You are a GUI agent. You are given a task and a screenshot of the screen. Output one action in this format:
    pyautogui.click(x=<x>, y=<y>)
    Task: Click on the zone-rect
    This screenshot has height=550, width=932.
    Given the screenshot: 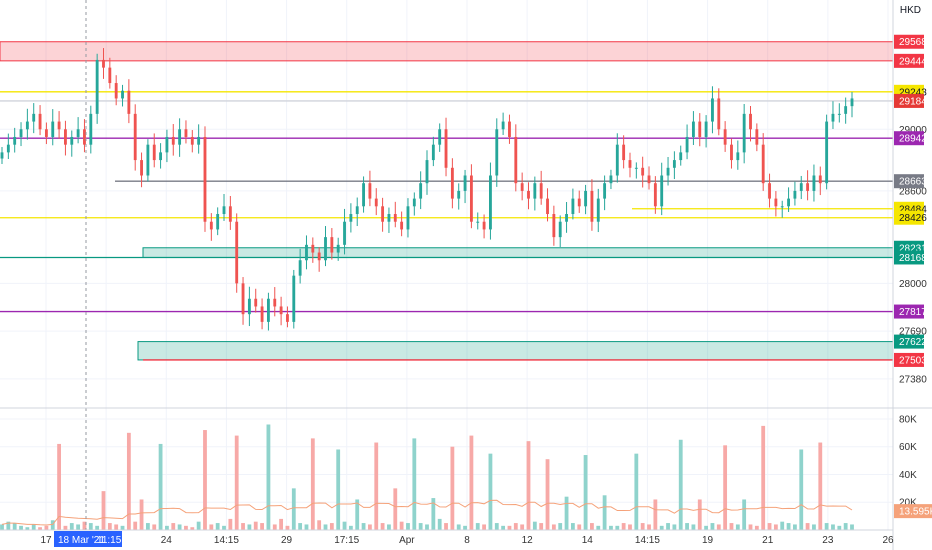 What is the action you would take?
    pyautogui.click(x=515, y=351)
    